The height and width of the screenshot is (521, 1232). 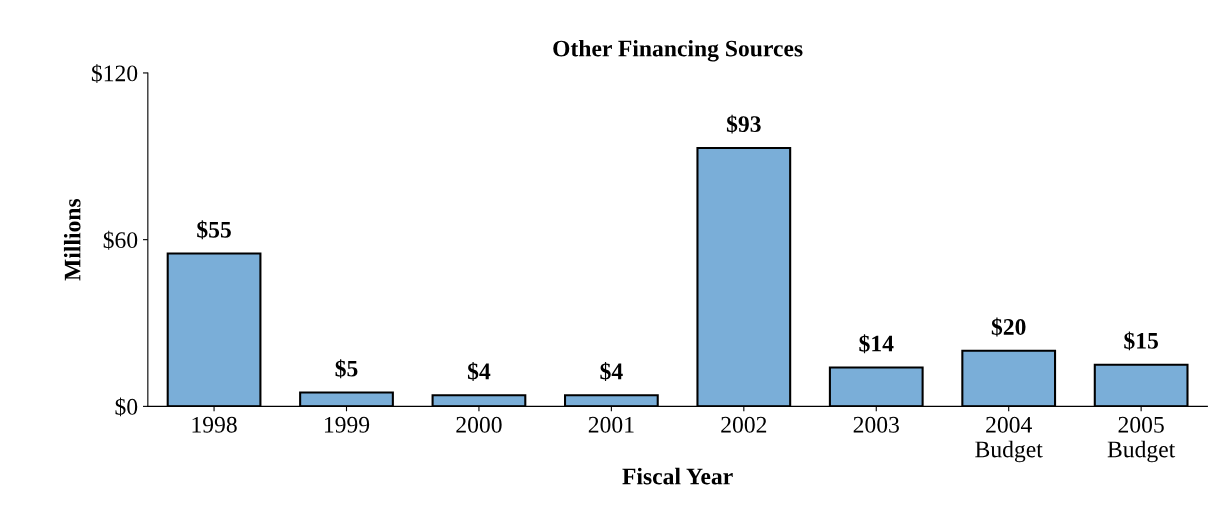 I want to click on data-label: $5, so click(x=346, y=369).